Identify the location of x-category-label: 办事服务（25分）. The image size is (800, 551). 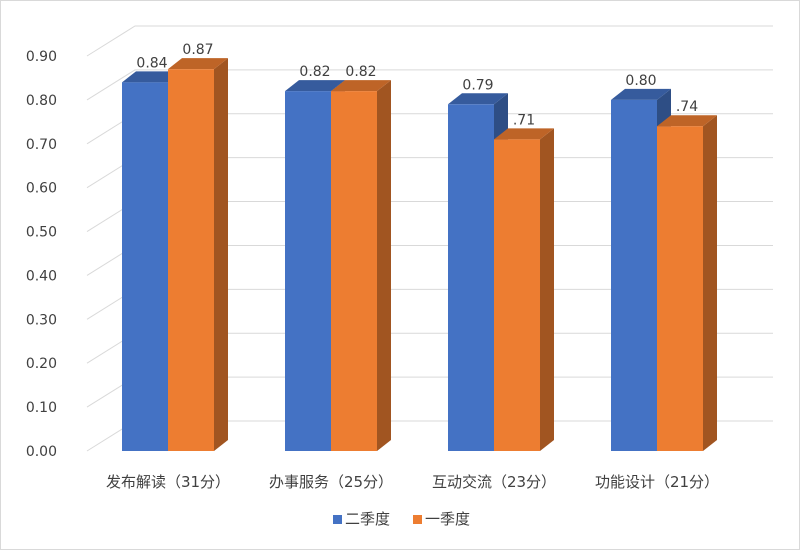
(331, 482).